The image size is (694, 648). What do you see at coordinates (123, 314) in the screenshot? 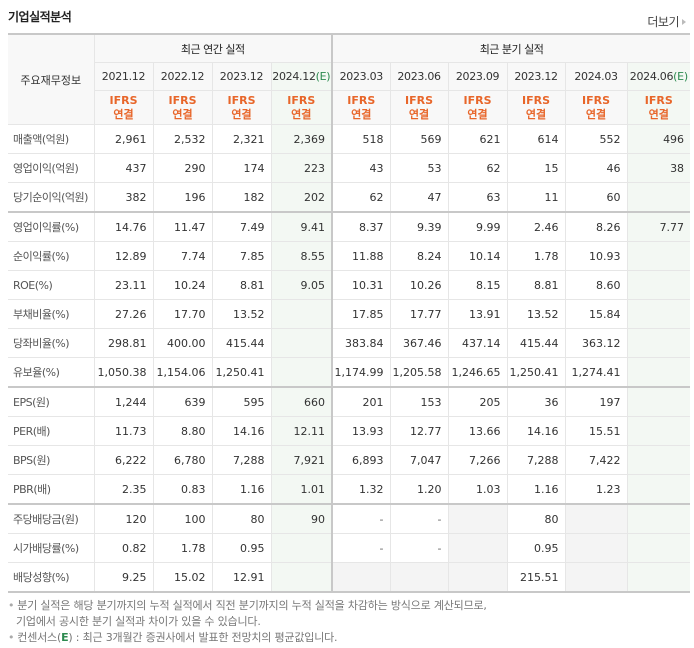
I see `value-cell: 27.26` at bounding box center [123, 314].